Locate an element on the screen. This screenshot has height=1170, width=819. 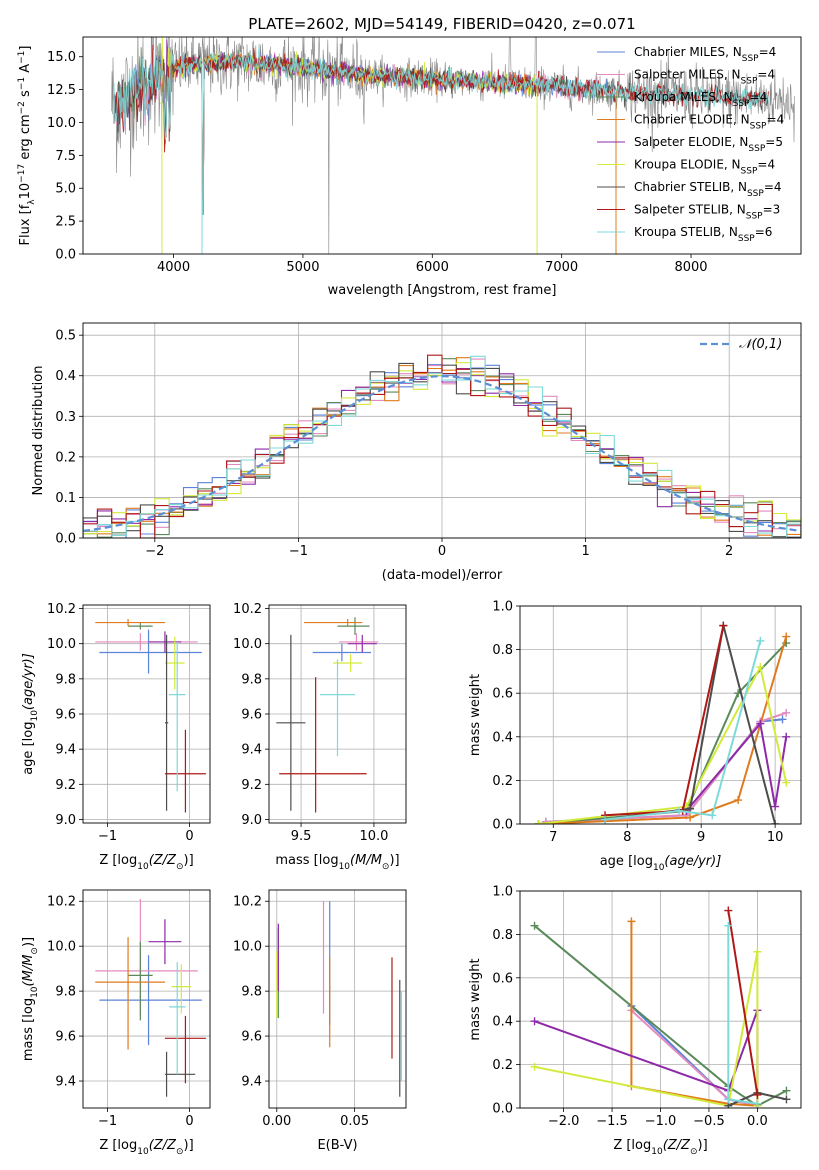
weight-vs-Z-xlabel-part: Z [log is located at coordinates (632, 1145).